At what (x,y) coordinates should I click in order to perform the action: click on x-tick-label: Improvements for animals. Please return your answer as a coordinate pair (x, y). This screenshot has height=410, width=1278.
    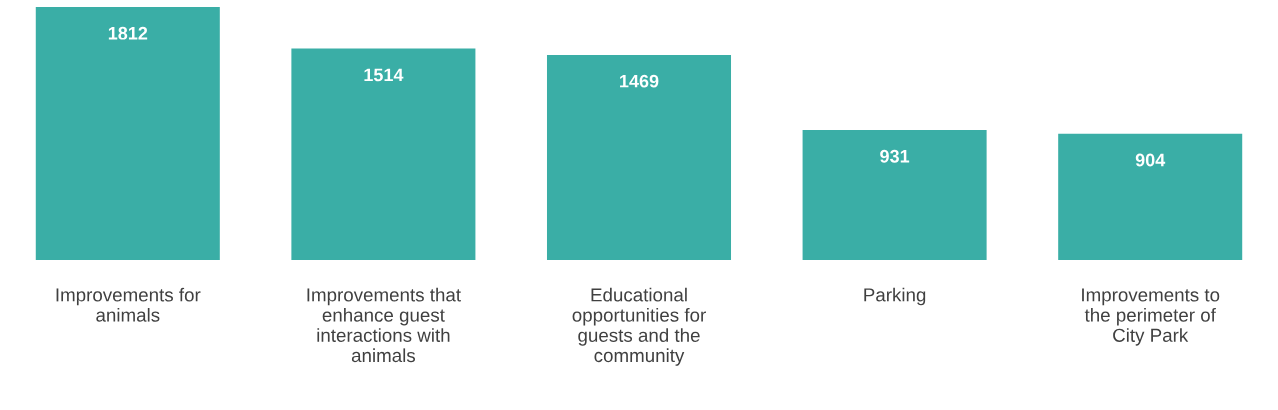
    Looking at the image, I should click on (128, 304).